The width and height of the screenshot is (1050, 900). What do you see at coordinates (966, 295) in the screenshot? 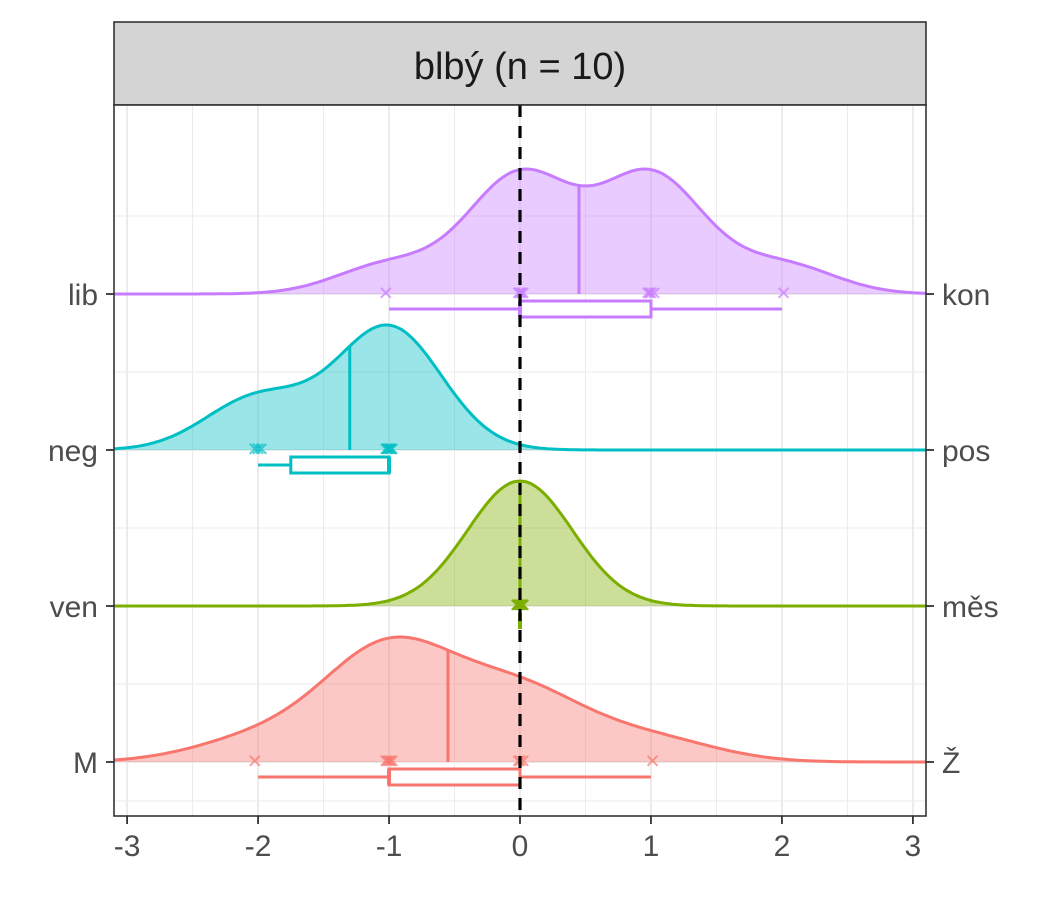
I see `y-tick-label-right: kon` at bounding box center [966, 295].